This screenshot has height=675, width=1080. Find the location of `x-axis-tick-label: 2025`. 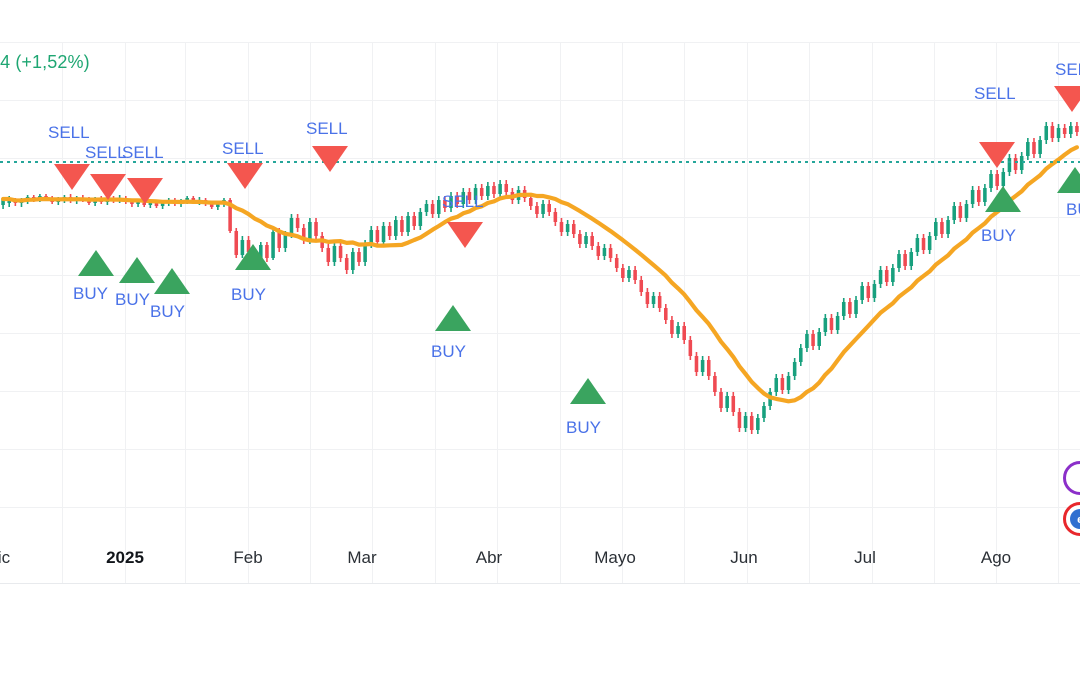

x-axis-tick-label: 2025 is located at coordinates (125, 557).